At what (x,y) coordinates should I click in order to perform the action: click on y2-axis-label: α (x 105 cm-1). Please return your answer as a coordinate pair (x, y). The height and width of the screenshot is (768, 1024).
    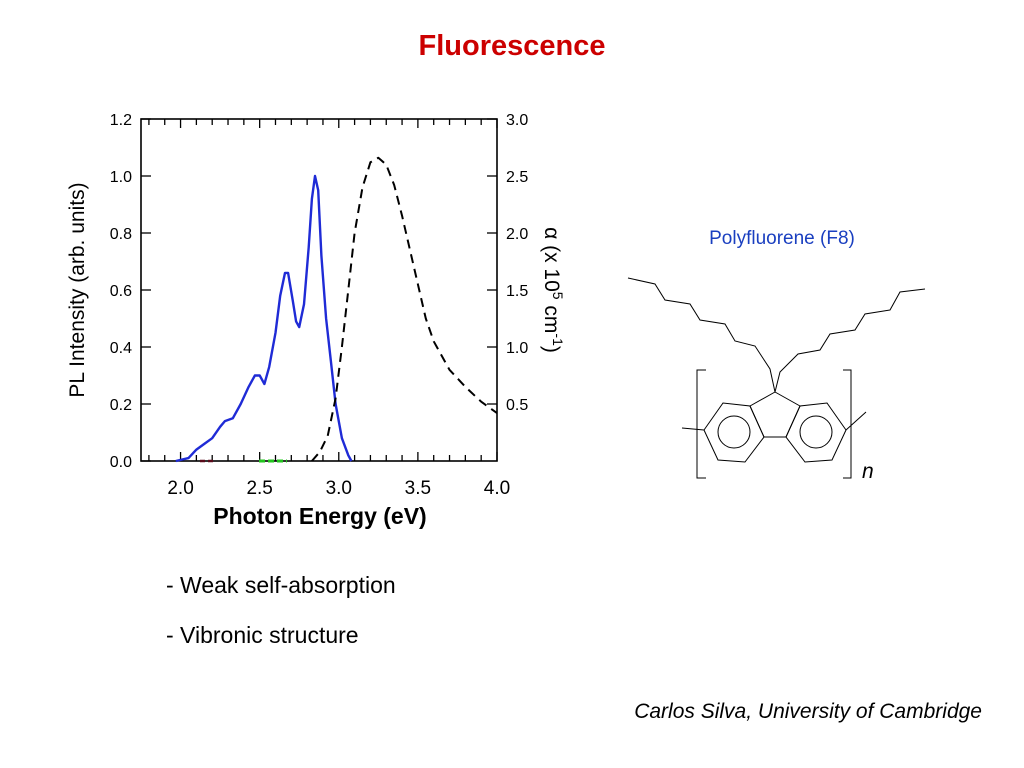
    Looking at the image, I should click on (553, 290).